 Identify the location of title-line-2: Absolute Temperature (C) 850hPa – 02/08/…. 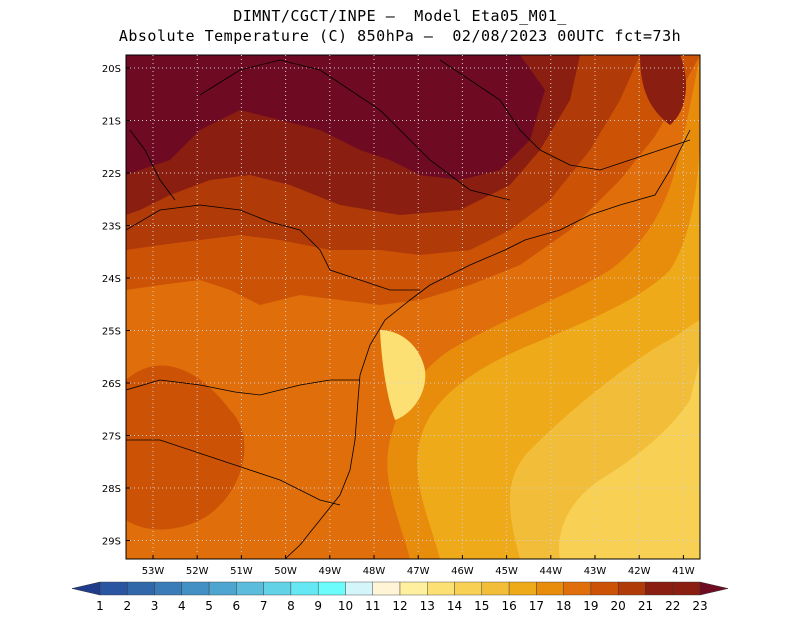
(400, 36).